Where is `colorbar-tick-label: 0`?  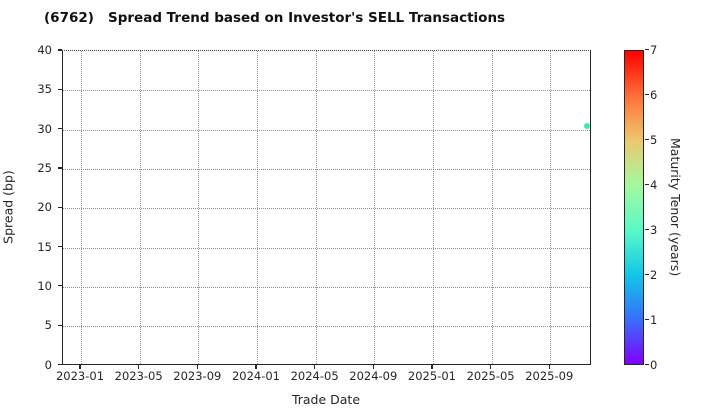
colorbar-tick-label: 0 is located at coordinates (654, 364).